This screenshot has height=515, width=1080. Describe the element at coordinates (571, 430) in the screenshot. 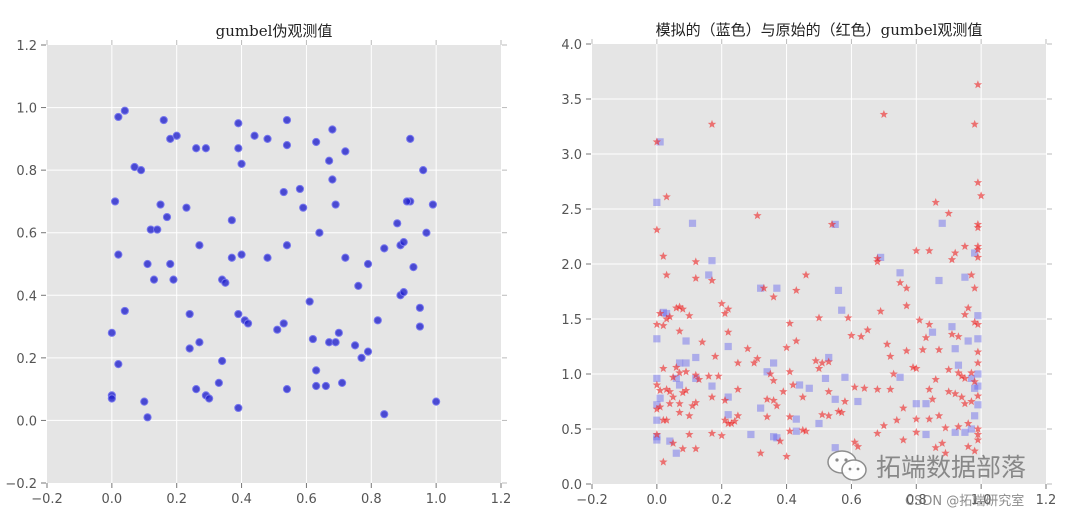

I see `y-tick-label: 0.5` at that location.